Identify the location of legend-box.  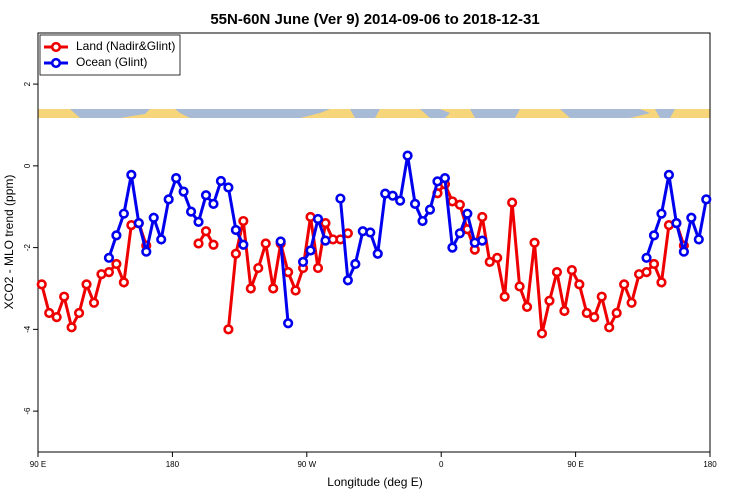
(110, 55).